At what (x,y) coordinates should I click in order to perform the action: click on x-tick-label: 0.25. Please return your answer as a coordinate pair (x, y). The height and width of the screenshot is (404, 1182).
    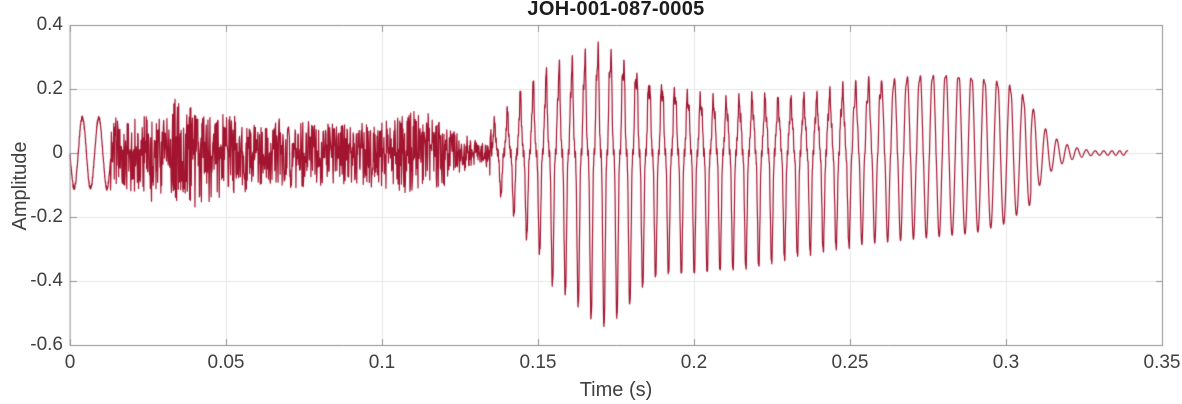
    Looking at the image, I should click on (850, 362).